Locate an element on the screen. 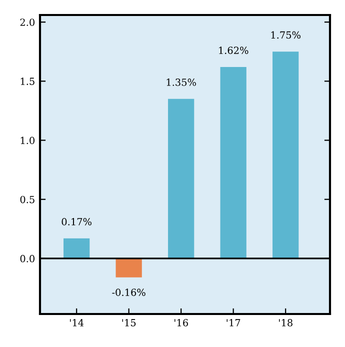  data-label: 0.17% is located at coordinates (77, 222).